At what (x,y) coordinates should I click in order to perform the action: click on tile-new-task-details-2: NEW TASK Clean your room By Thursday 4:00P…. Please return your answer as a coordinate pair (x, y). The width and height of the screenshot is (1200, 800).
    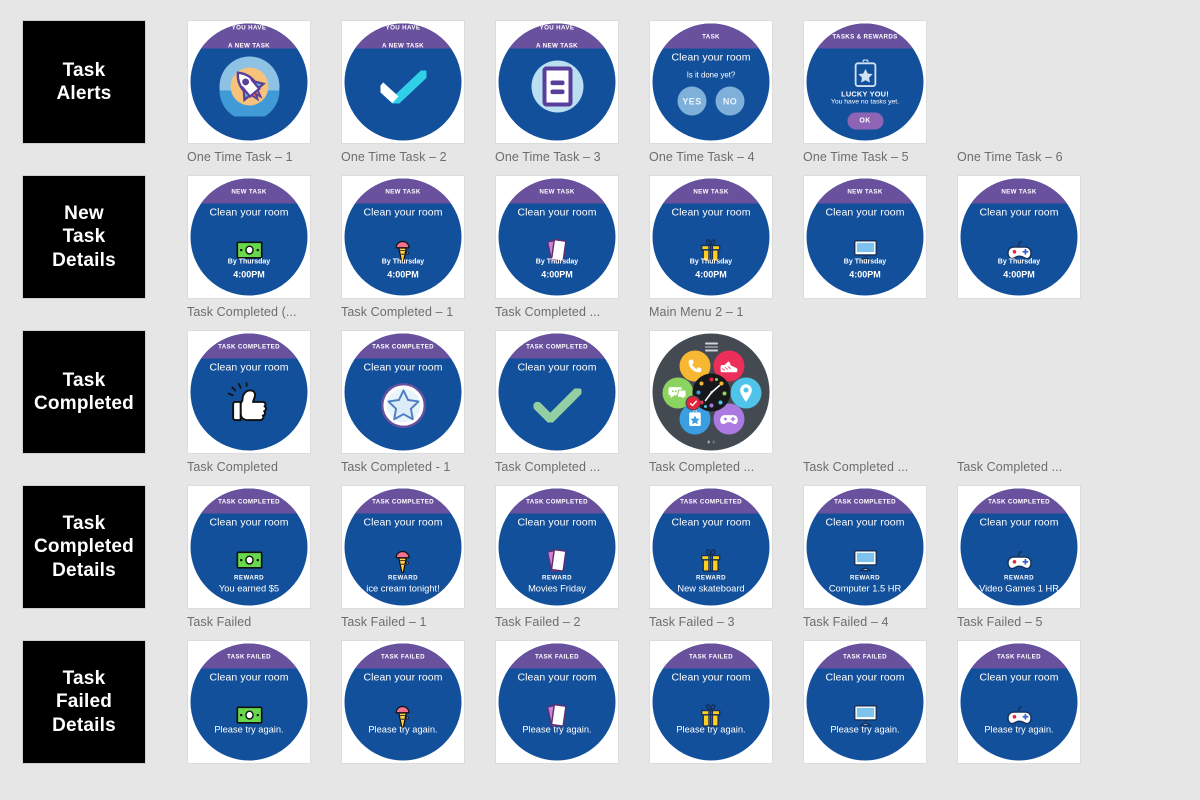
    Looking at the image, I should click on (403, 237).